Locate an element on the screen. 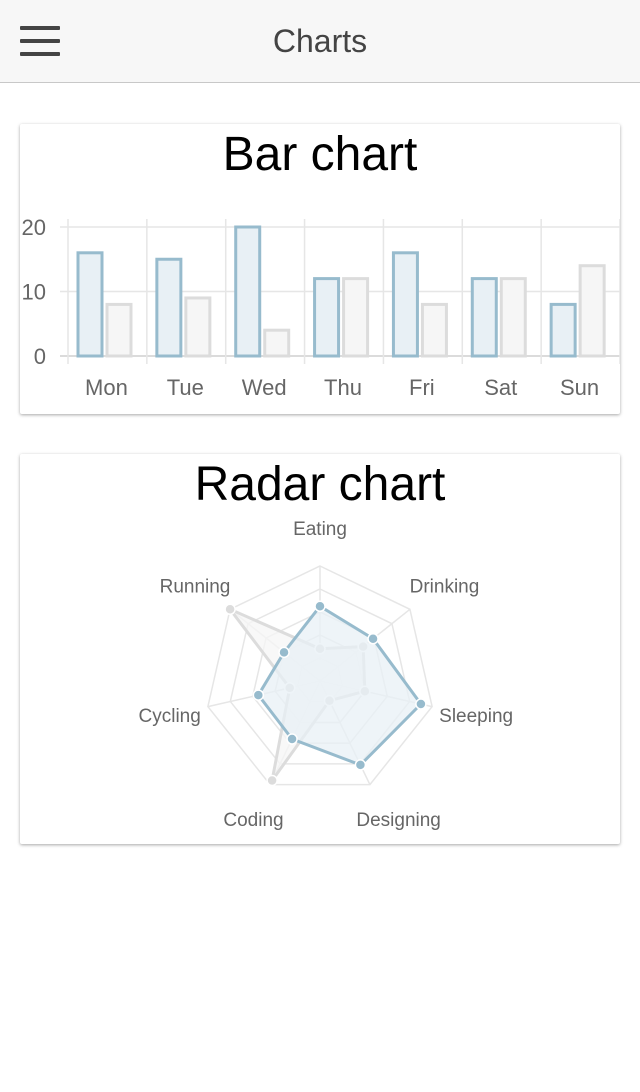 The width and height of the screenshot is (640, 1092). bar-tue-series1 is located at coordinates (169, 307).